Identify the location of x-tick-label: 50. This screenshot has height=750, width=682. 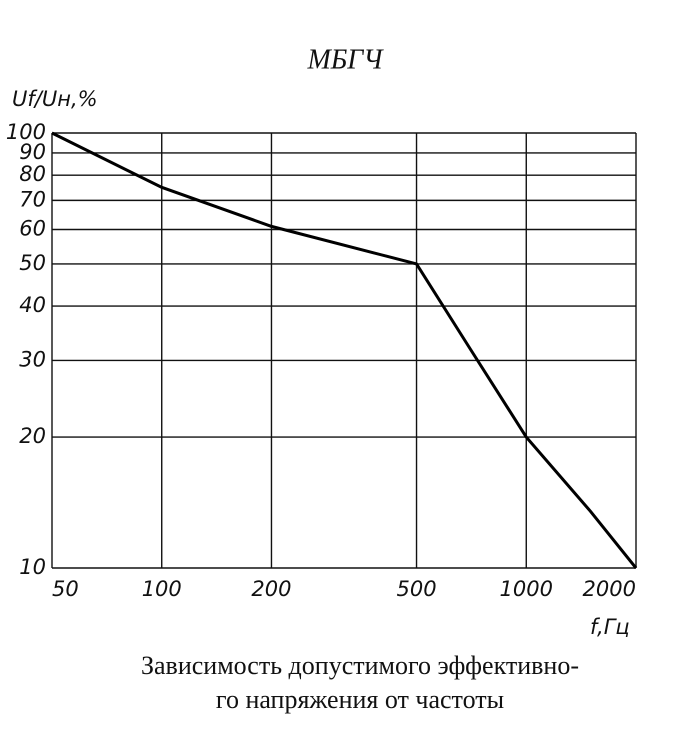
(65, 589).